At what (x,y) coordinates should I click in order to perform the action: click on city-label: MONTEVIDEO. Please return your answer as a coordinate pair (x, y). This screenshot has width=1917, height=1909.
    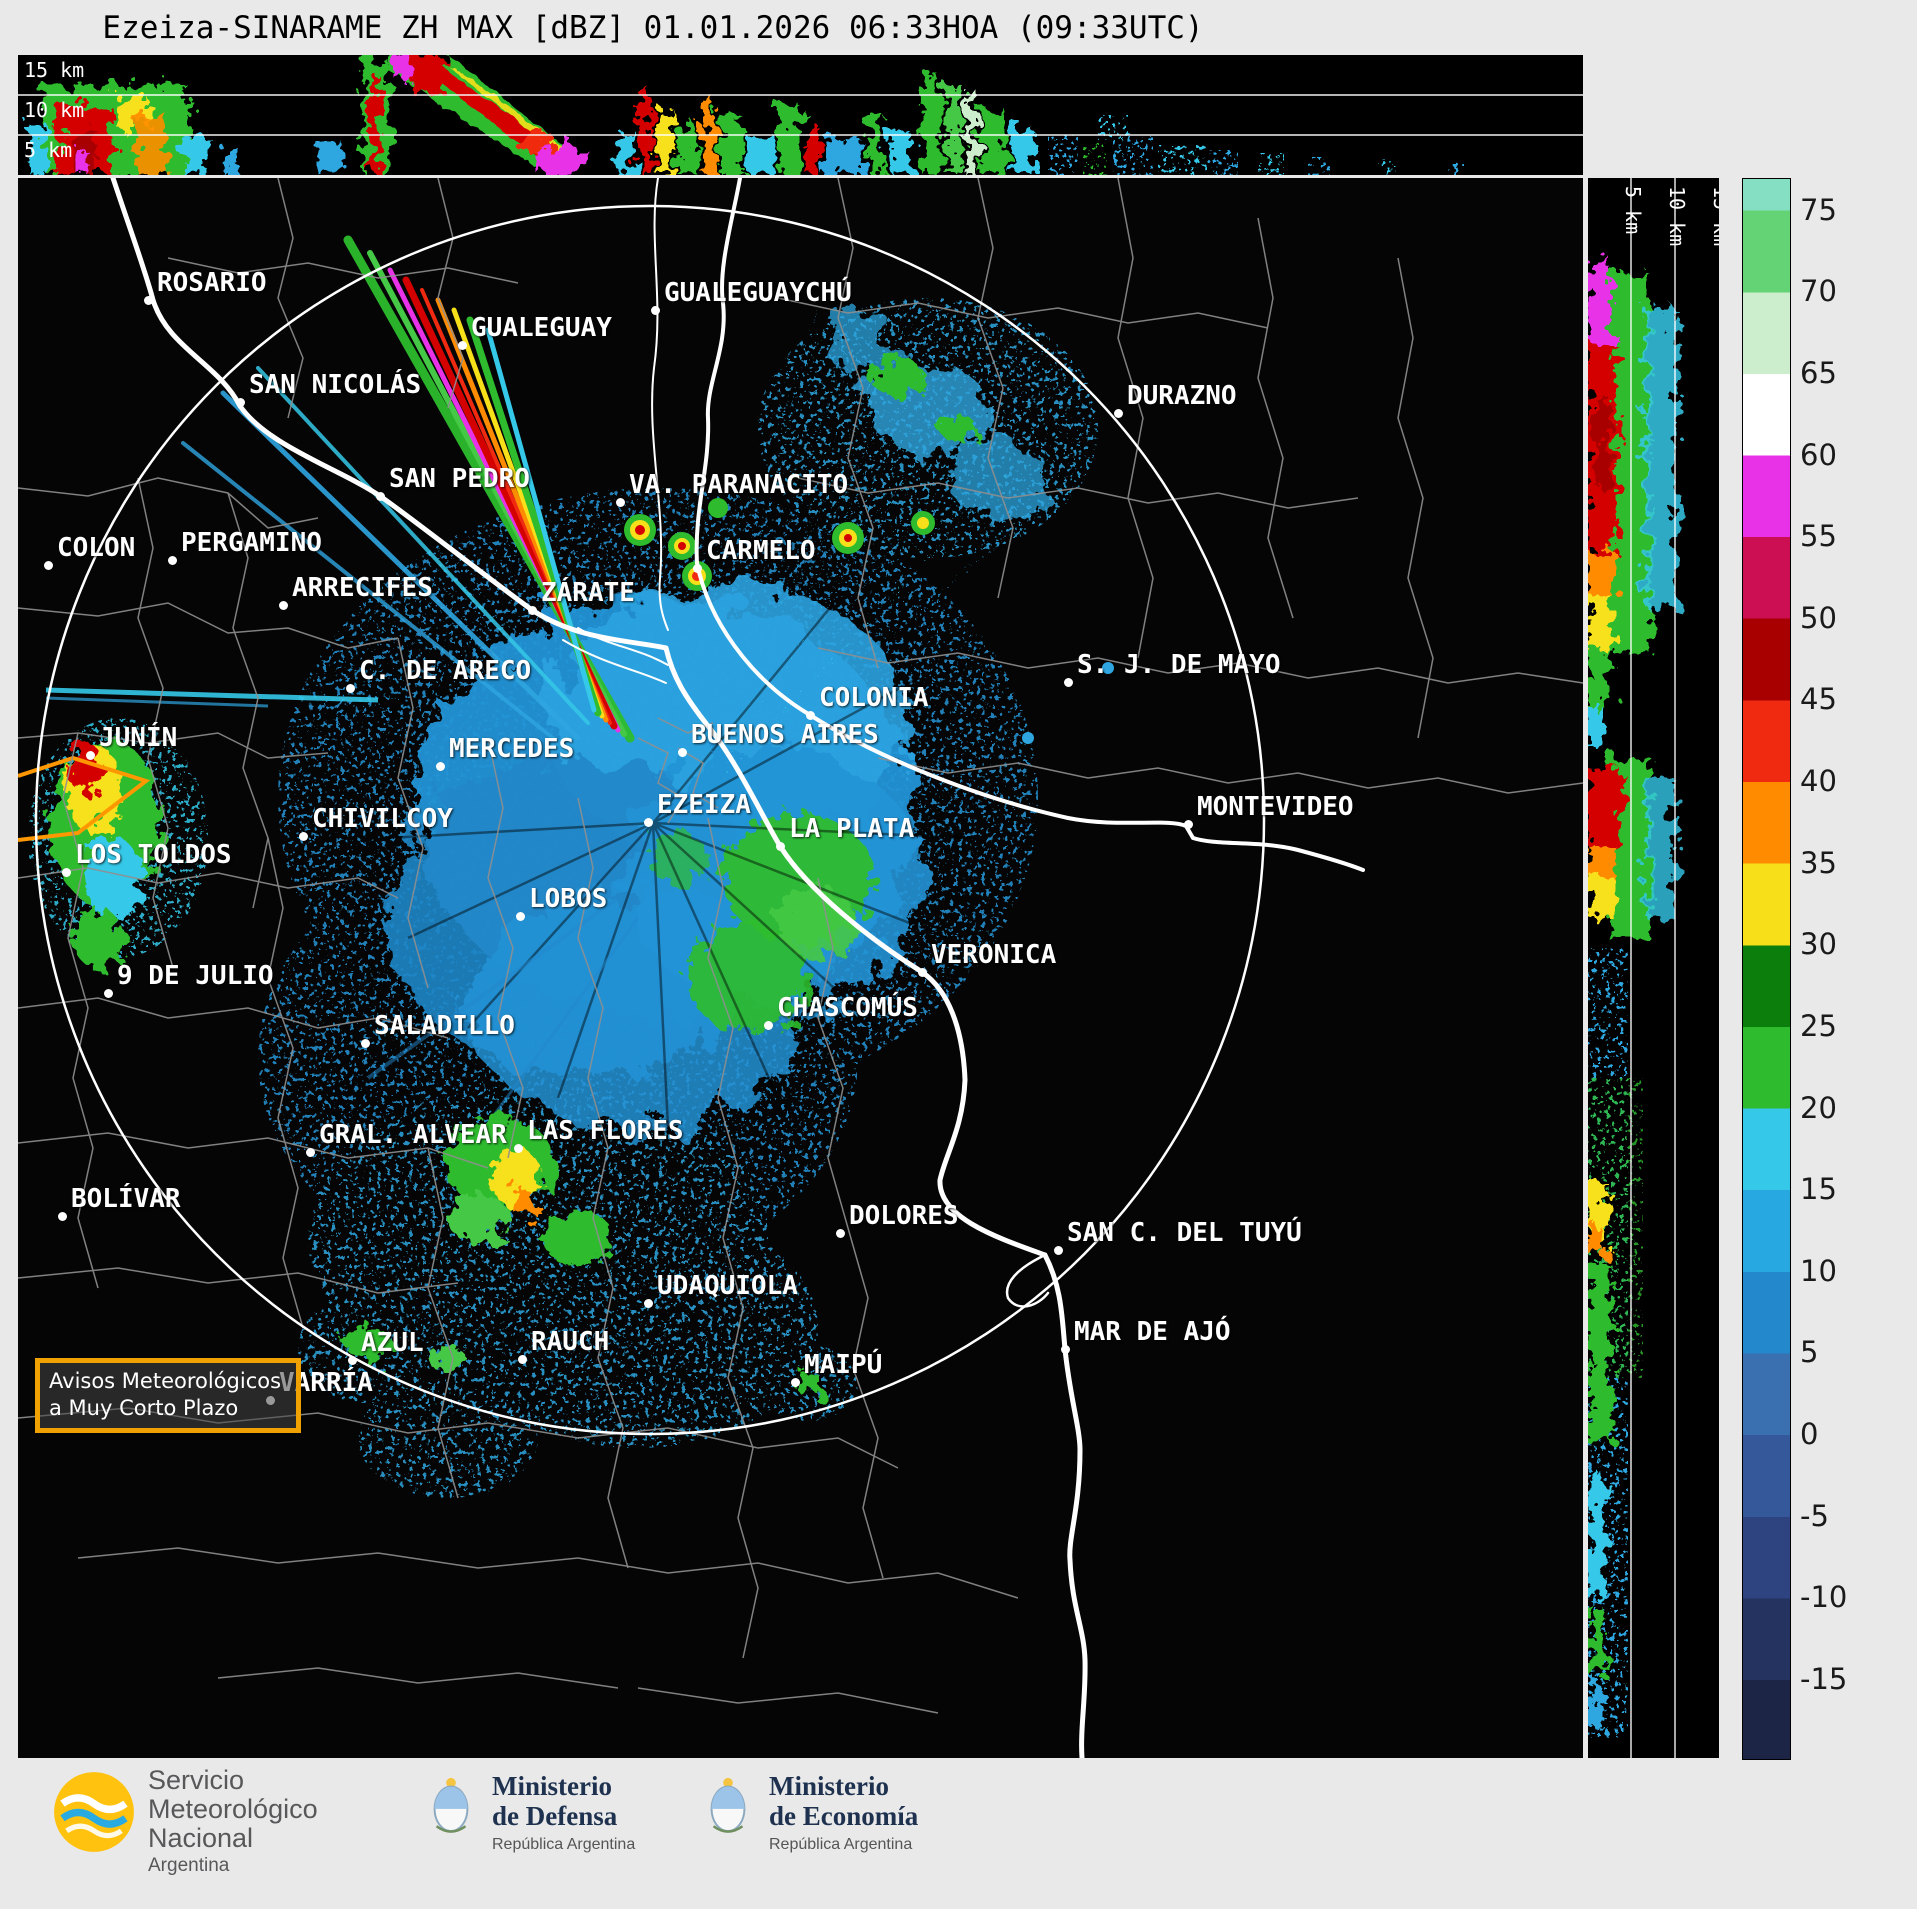
    Looking at the image, I should click on (1275, 807).